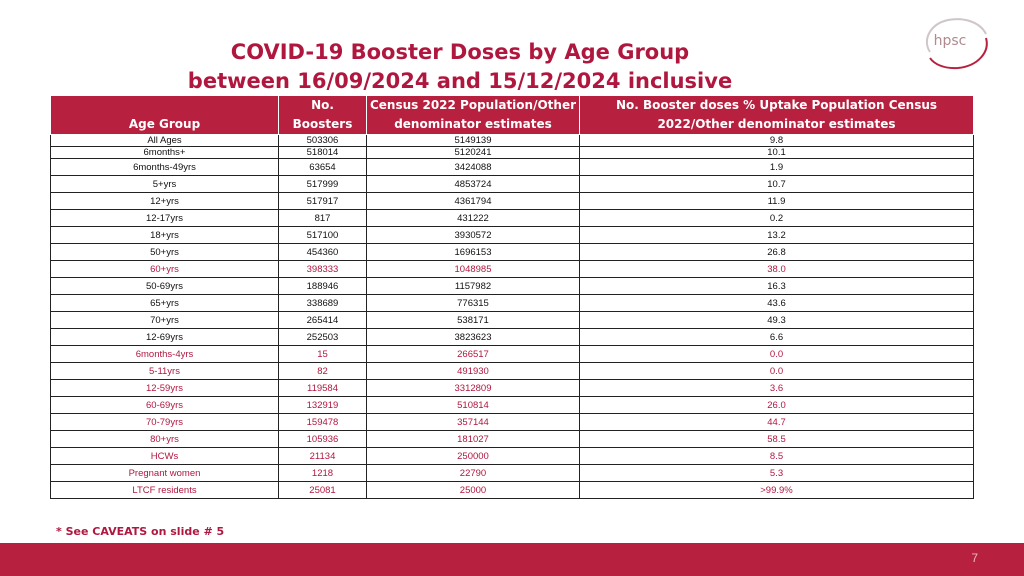  I want to click on cell-population: 776315, so click(473, 303).